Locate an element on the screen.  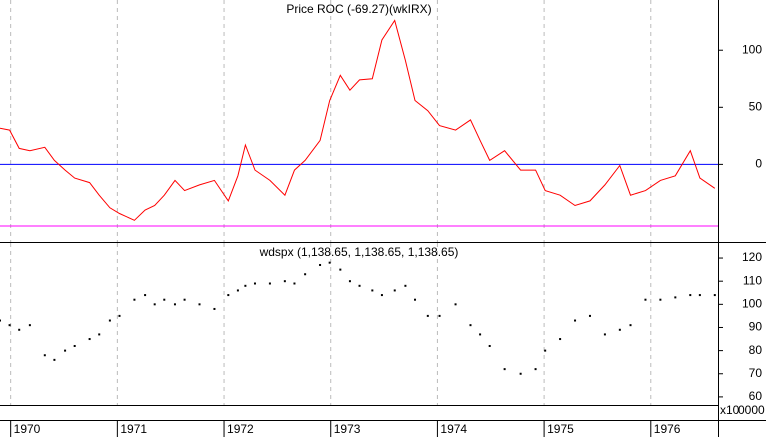
volume-scale-label: x10 is located at coordinates (730, 410).